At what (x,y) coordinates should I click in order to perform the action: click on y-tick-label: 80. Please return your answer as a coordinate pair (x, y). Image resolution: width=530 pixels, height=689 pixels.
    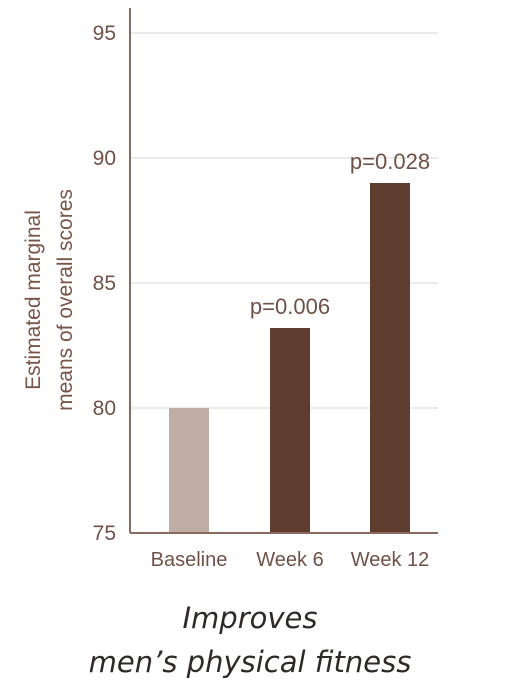
    Looking at the image, I should click on (104, 408).